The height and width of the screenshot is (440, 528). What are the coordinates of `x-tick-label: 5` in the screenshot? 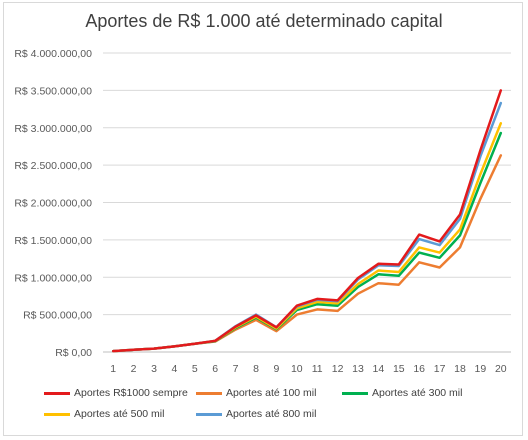 It's located at (195, 369).